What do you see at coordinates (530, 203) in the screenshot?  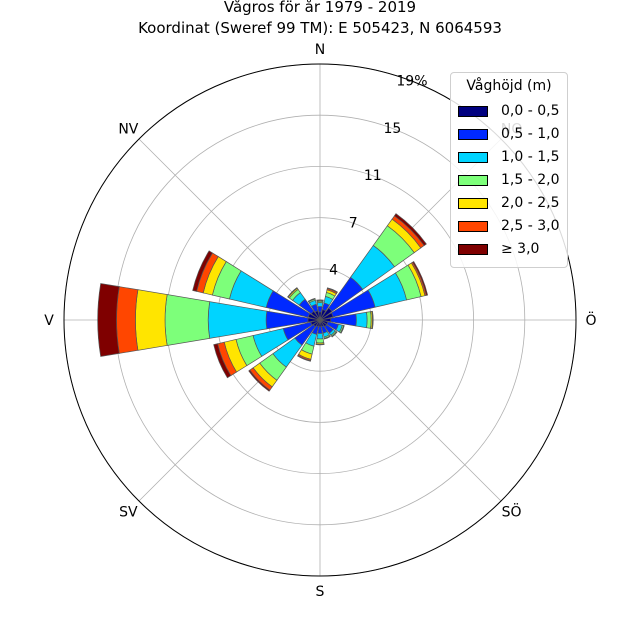 I see `legend-label: 2,0 - 2,5` at bounding box center [530, 203].